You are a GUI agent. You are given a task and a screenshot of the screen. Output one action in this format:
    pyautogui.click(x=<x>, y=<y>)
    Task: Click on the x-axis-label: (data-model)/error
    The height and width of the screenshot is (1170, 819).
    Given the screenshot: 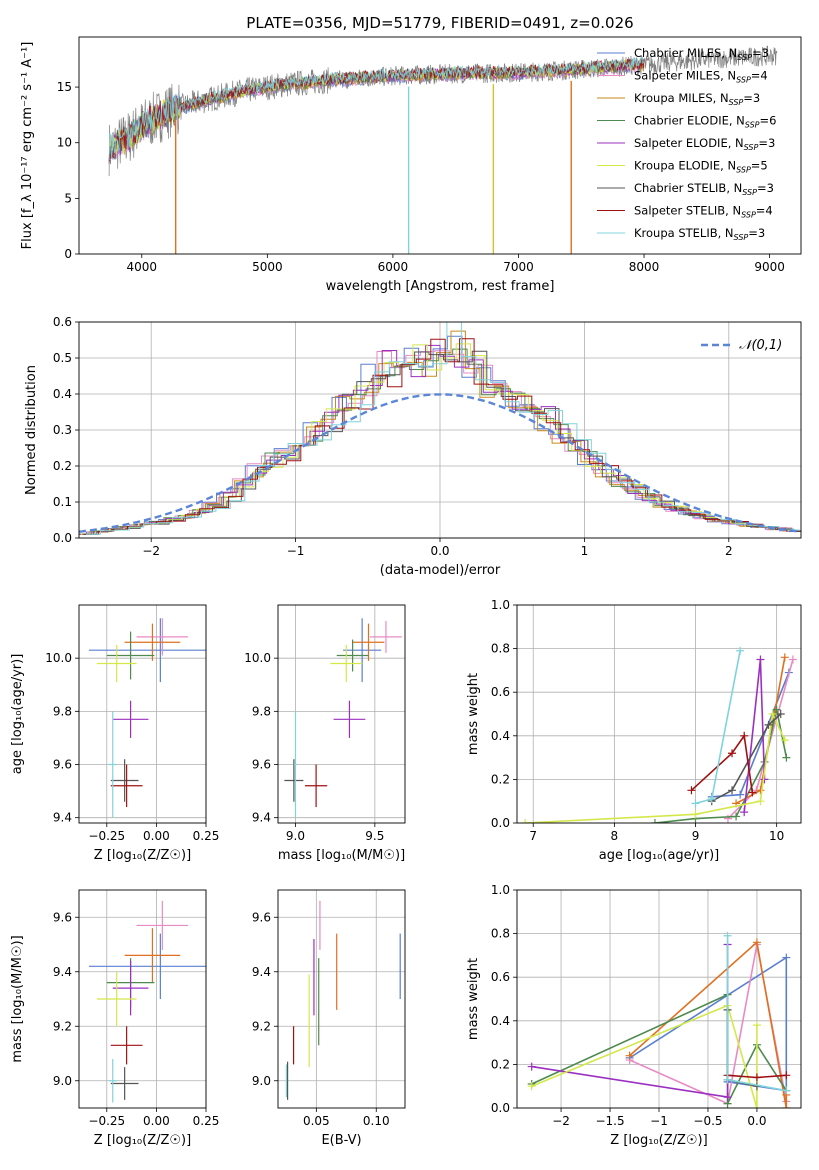 What is the action you would take?
    pyautogui.click(x=440, y=570)
    